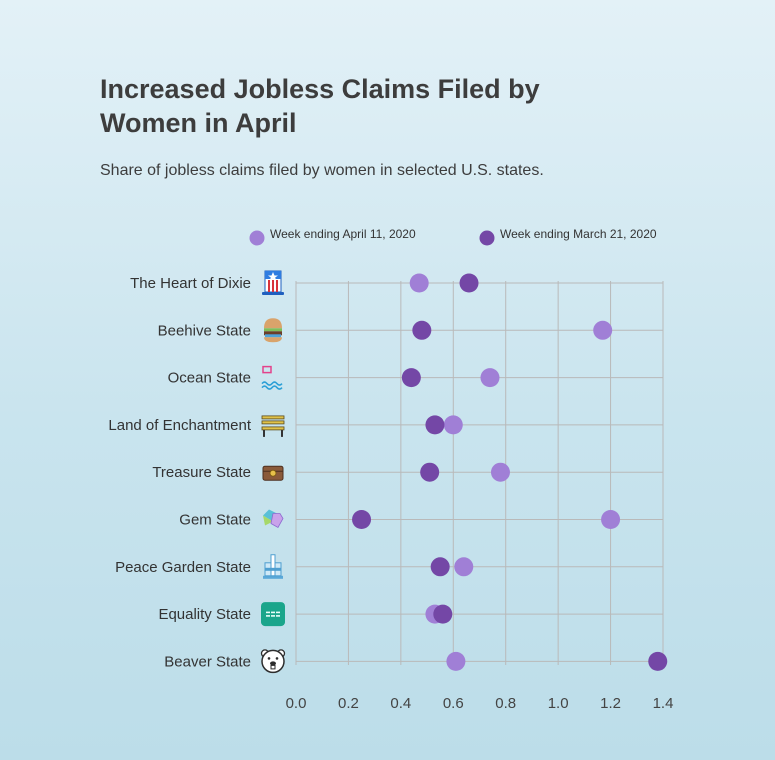  I want to click on beaver-icon, so click(273, 661).